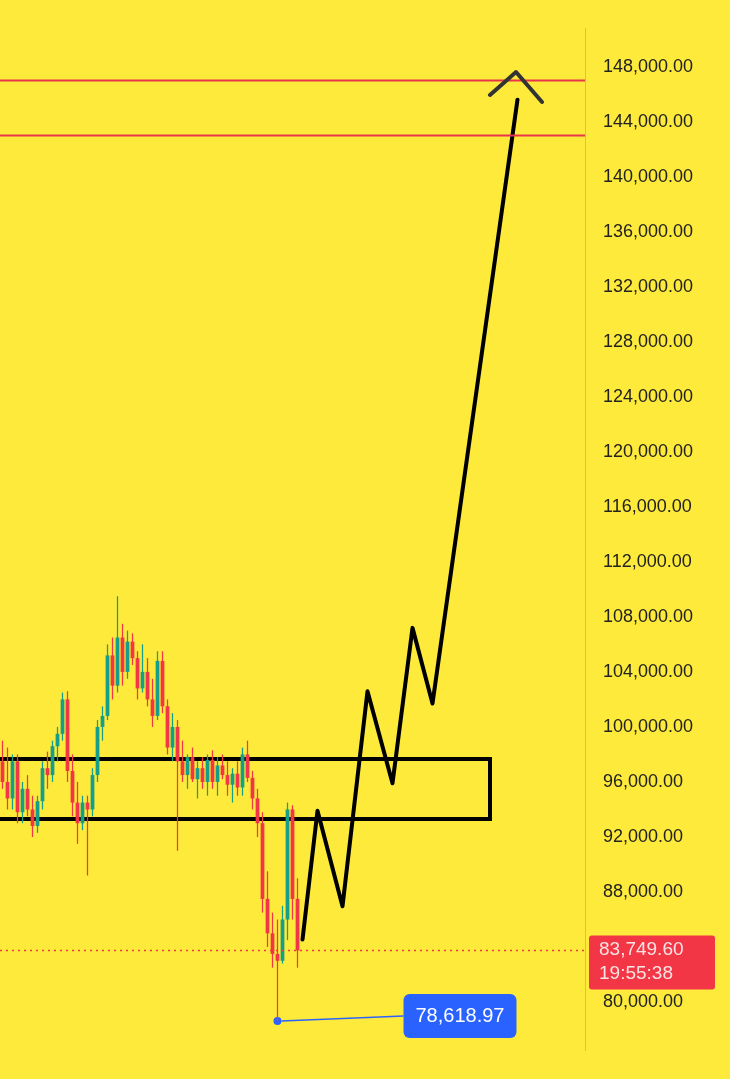 This screenshot has width=730, height=1079. What do you see at coordinates (647, 560) in the screenshot?
I see `y-tick-label: 112,000.00` at bounding box center [647, 560].